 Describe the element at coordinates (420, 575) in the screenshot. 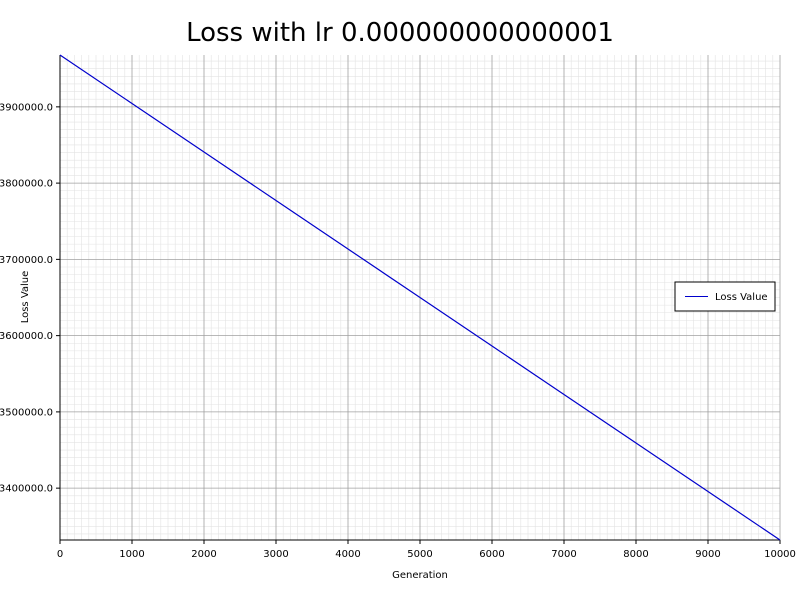

I see `x-axis-label: Generation` at that location.